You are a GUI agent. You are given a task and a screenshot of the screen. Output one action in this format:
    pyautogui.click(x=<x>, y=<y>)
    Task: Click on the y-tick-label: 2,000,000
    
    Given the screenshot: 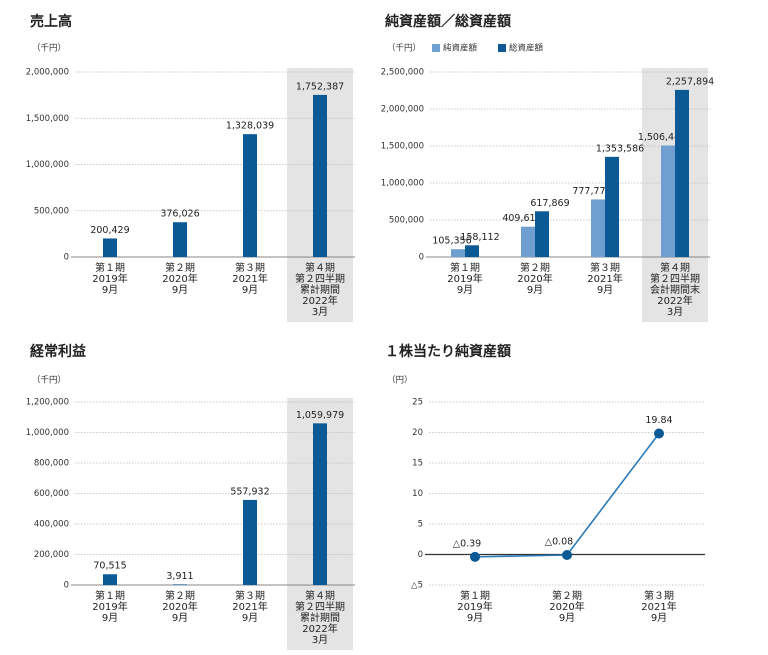 What is the action you would take?
    pyautogui.click(x=47, y=73)
    